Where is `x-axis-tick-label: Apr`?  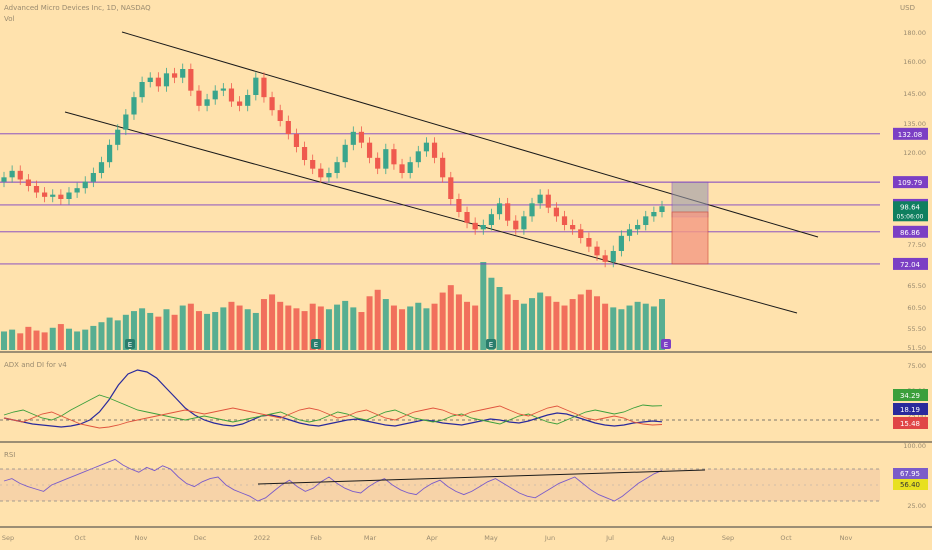 x-axis-tick-label: Apr is located at coordinates (432, 538).